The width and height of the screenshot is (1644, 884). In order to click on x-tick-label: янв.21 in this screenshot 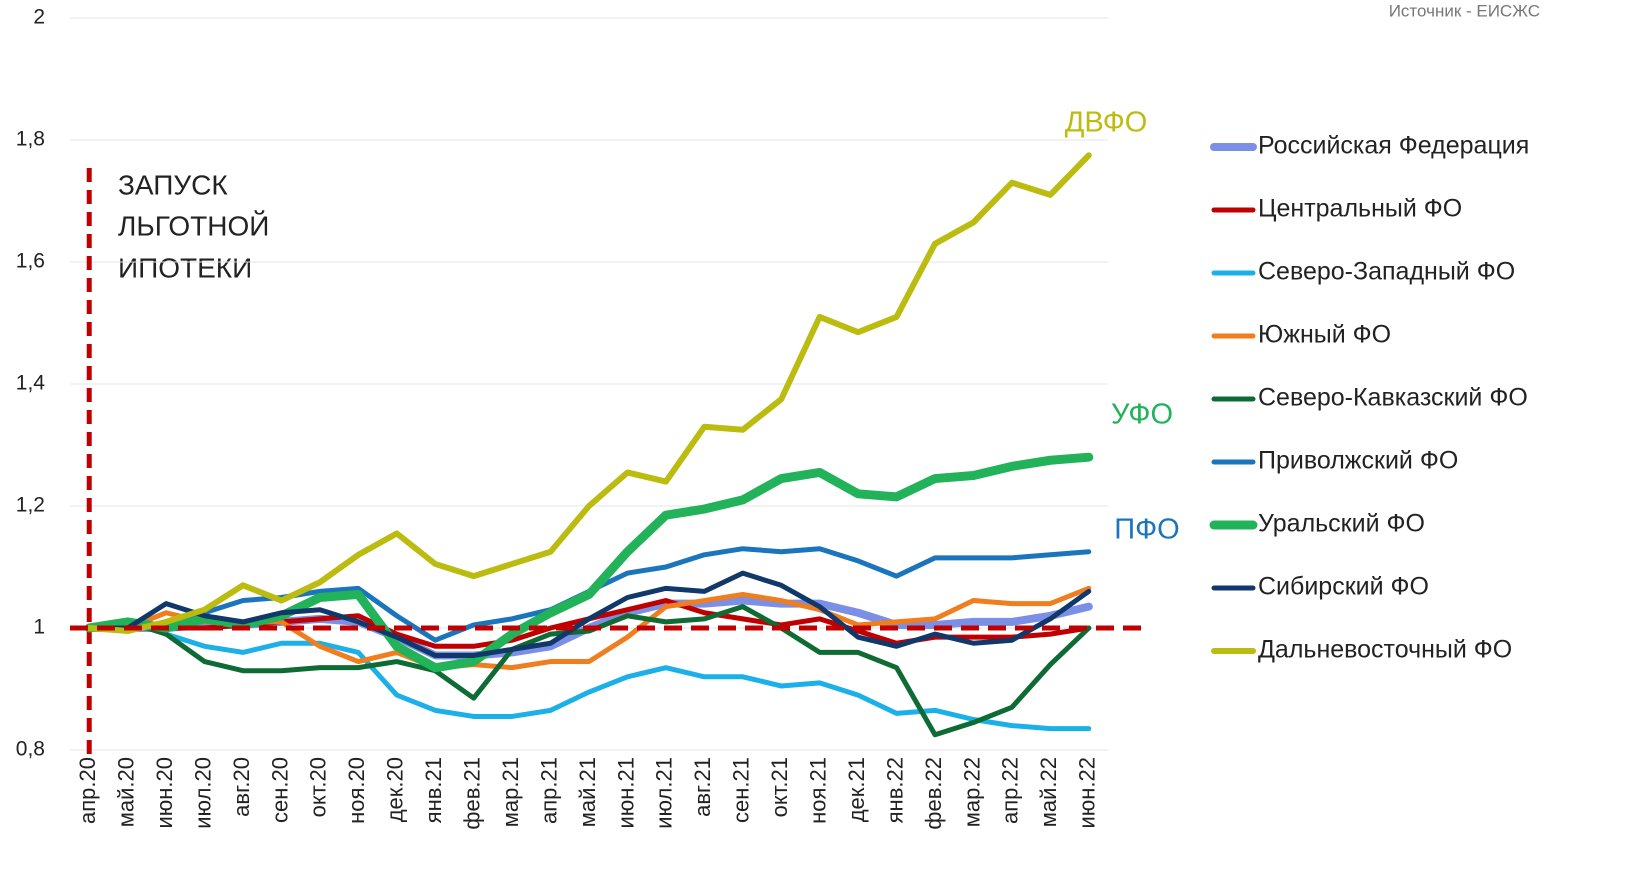, I will do `click(433, 790)`.